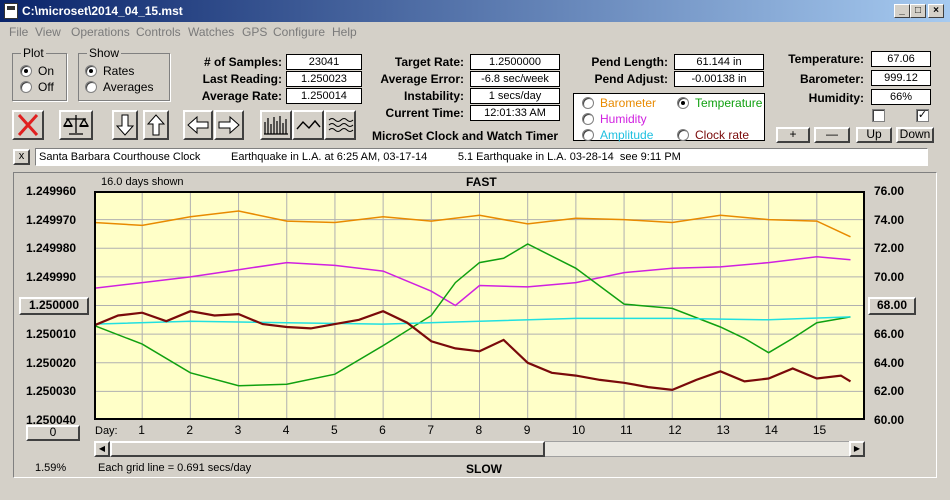 Image resolution: width=950 pixels, height=500 pixels. What do you see at coordinates (175, 468) in the screenshot?
I see `grid-note: Each grid line = 0.691 secs/day` at bounding box center [175, 468].